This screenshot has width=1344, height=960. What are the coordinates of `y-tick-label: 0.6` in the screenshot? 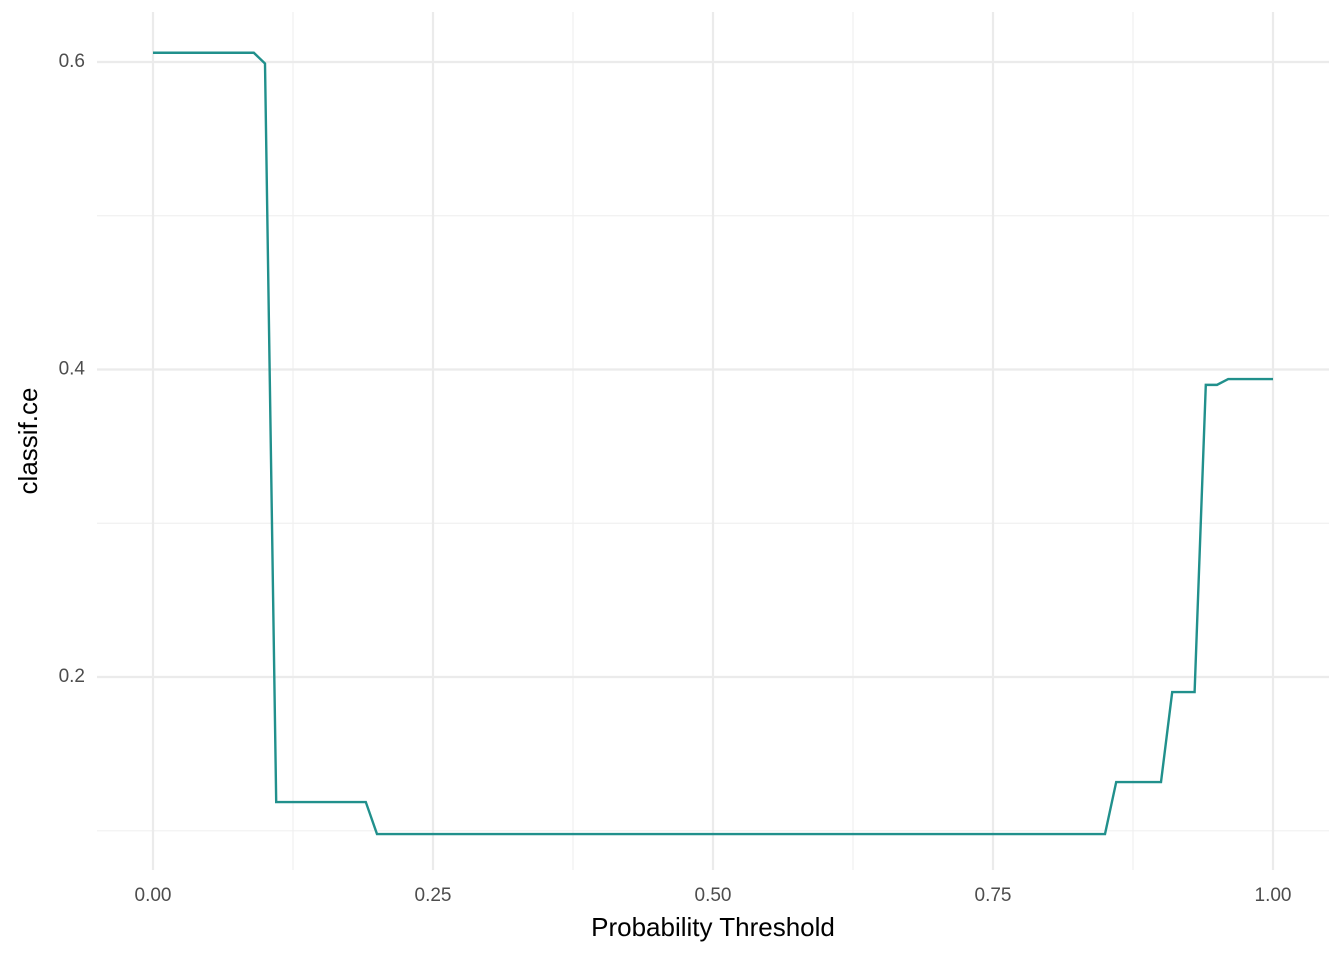 It's located at (72, 61).